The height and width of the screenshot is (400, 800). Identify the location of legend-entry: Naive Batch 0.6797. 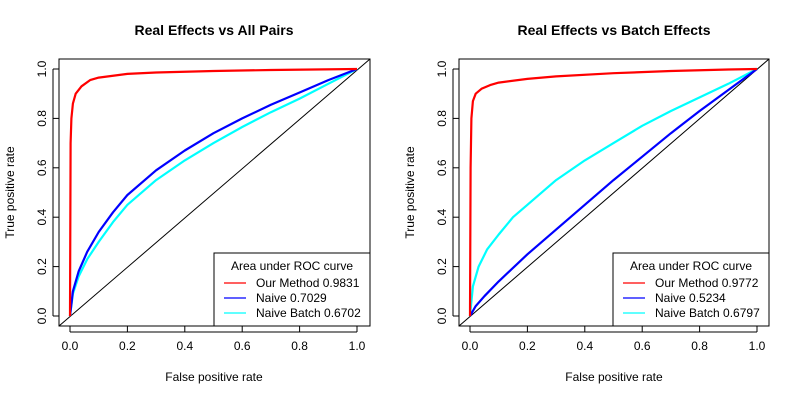
(707, 313).